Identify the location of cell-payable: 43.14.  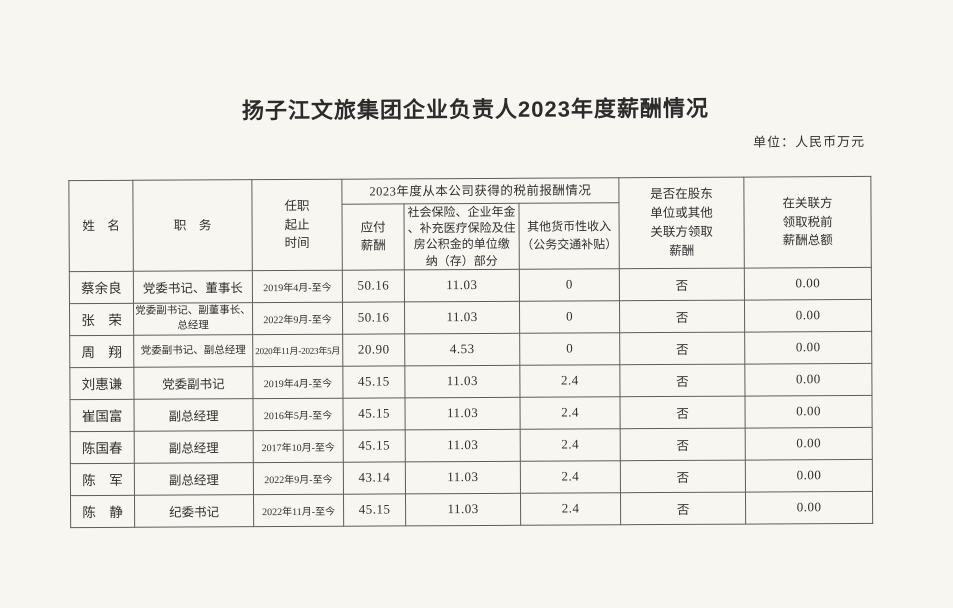
(374, 477).